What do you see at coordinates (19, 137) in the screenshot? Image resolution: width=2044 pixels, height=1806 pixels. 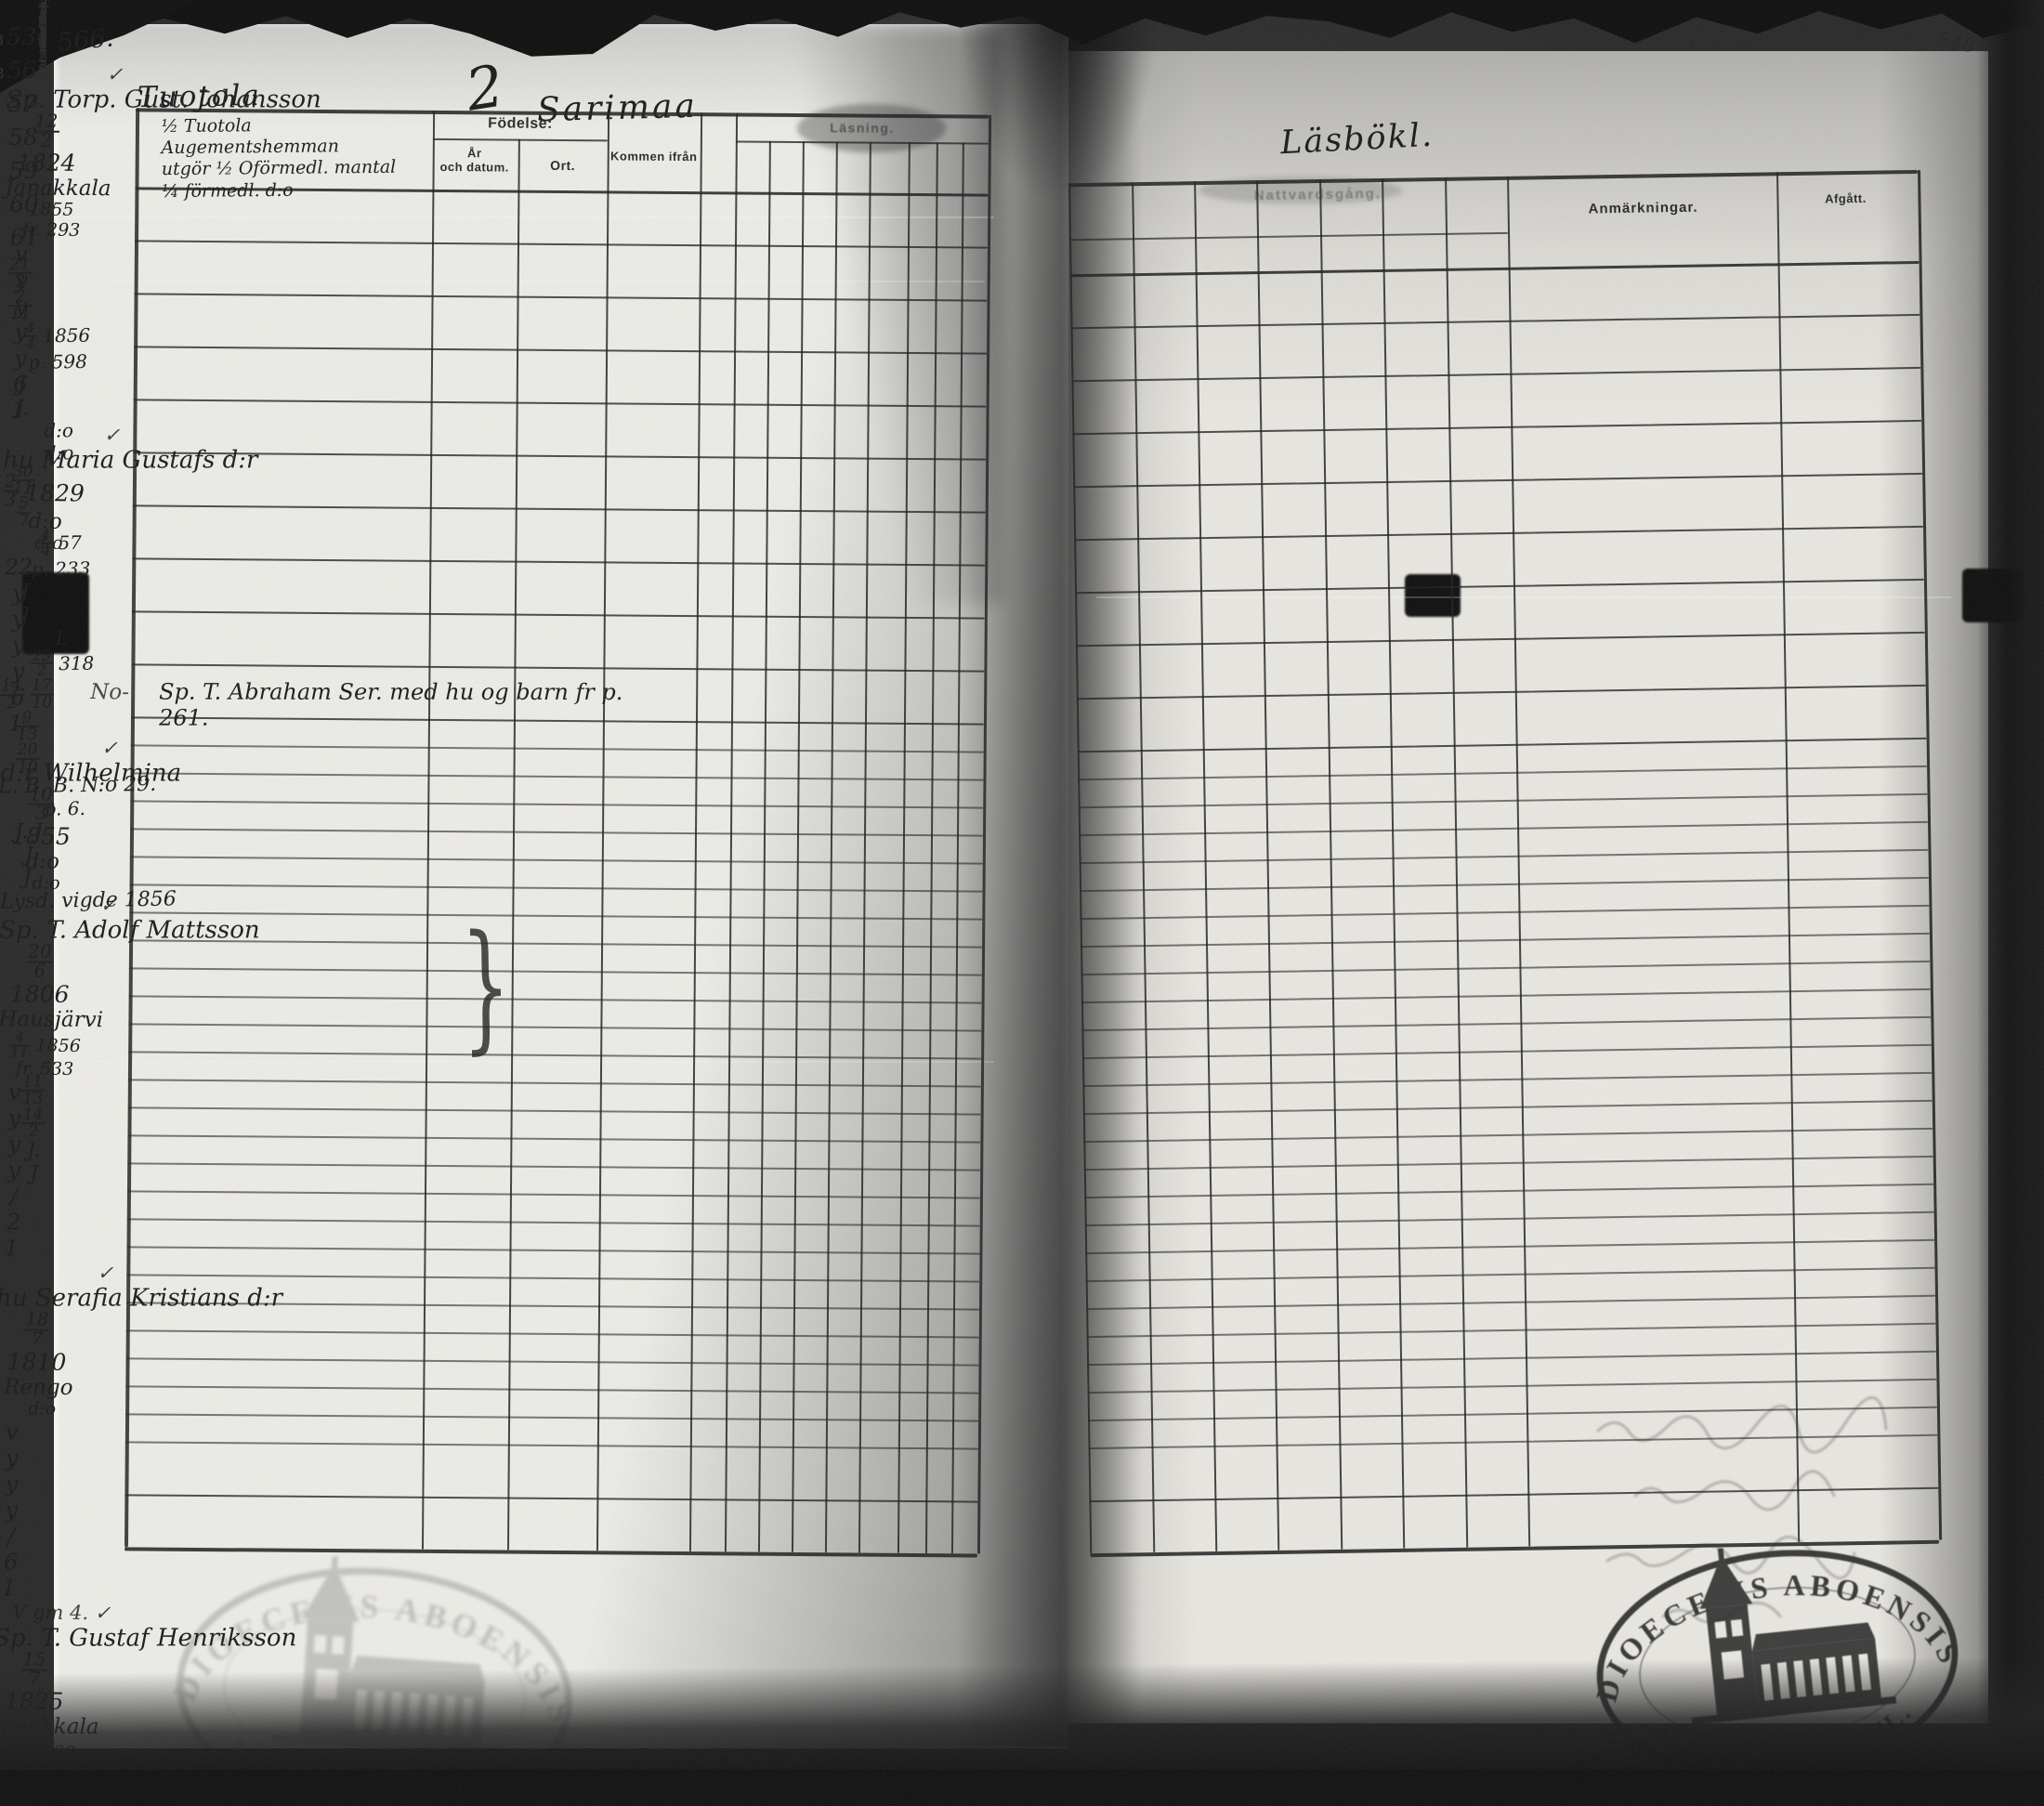 I see `year-header-cell: 18 58` at bounding box center [19, 137].